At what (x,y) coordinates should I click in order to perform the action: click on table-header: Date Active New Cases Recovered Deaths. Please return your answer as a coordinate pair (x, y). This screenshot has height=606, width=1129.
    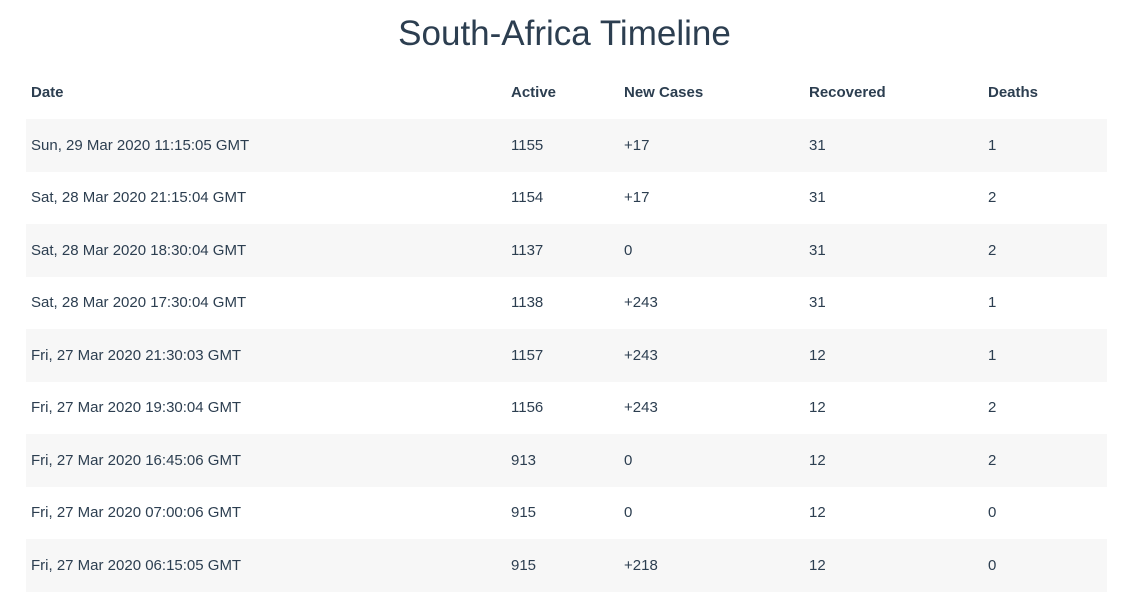
    Looking at the image, I should click on (566, 92).